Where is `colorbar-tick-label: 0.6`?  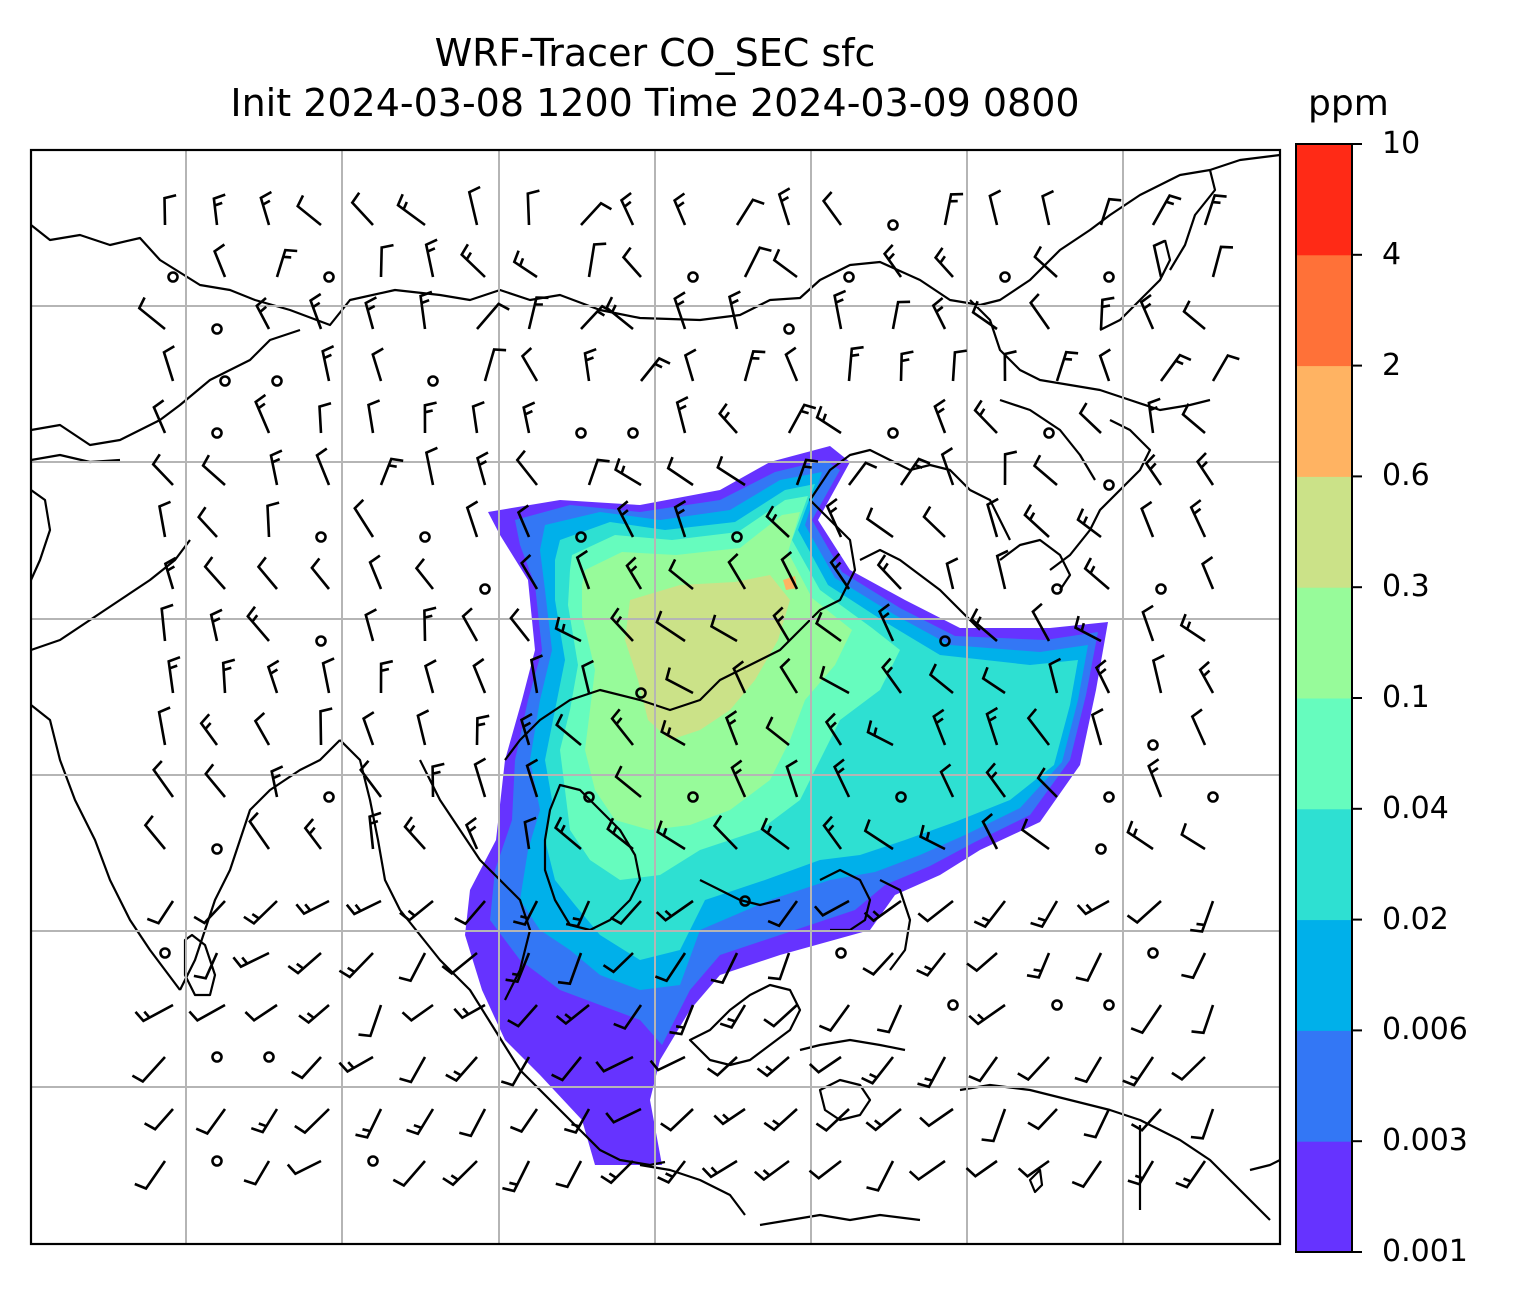 colorbar-tick-label: 0.6 is located at coordinates (1406, 476).